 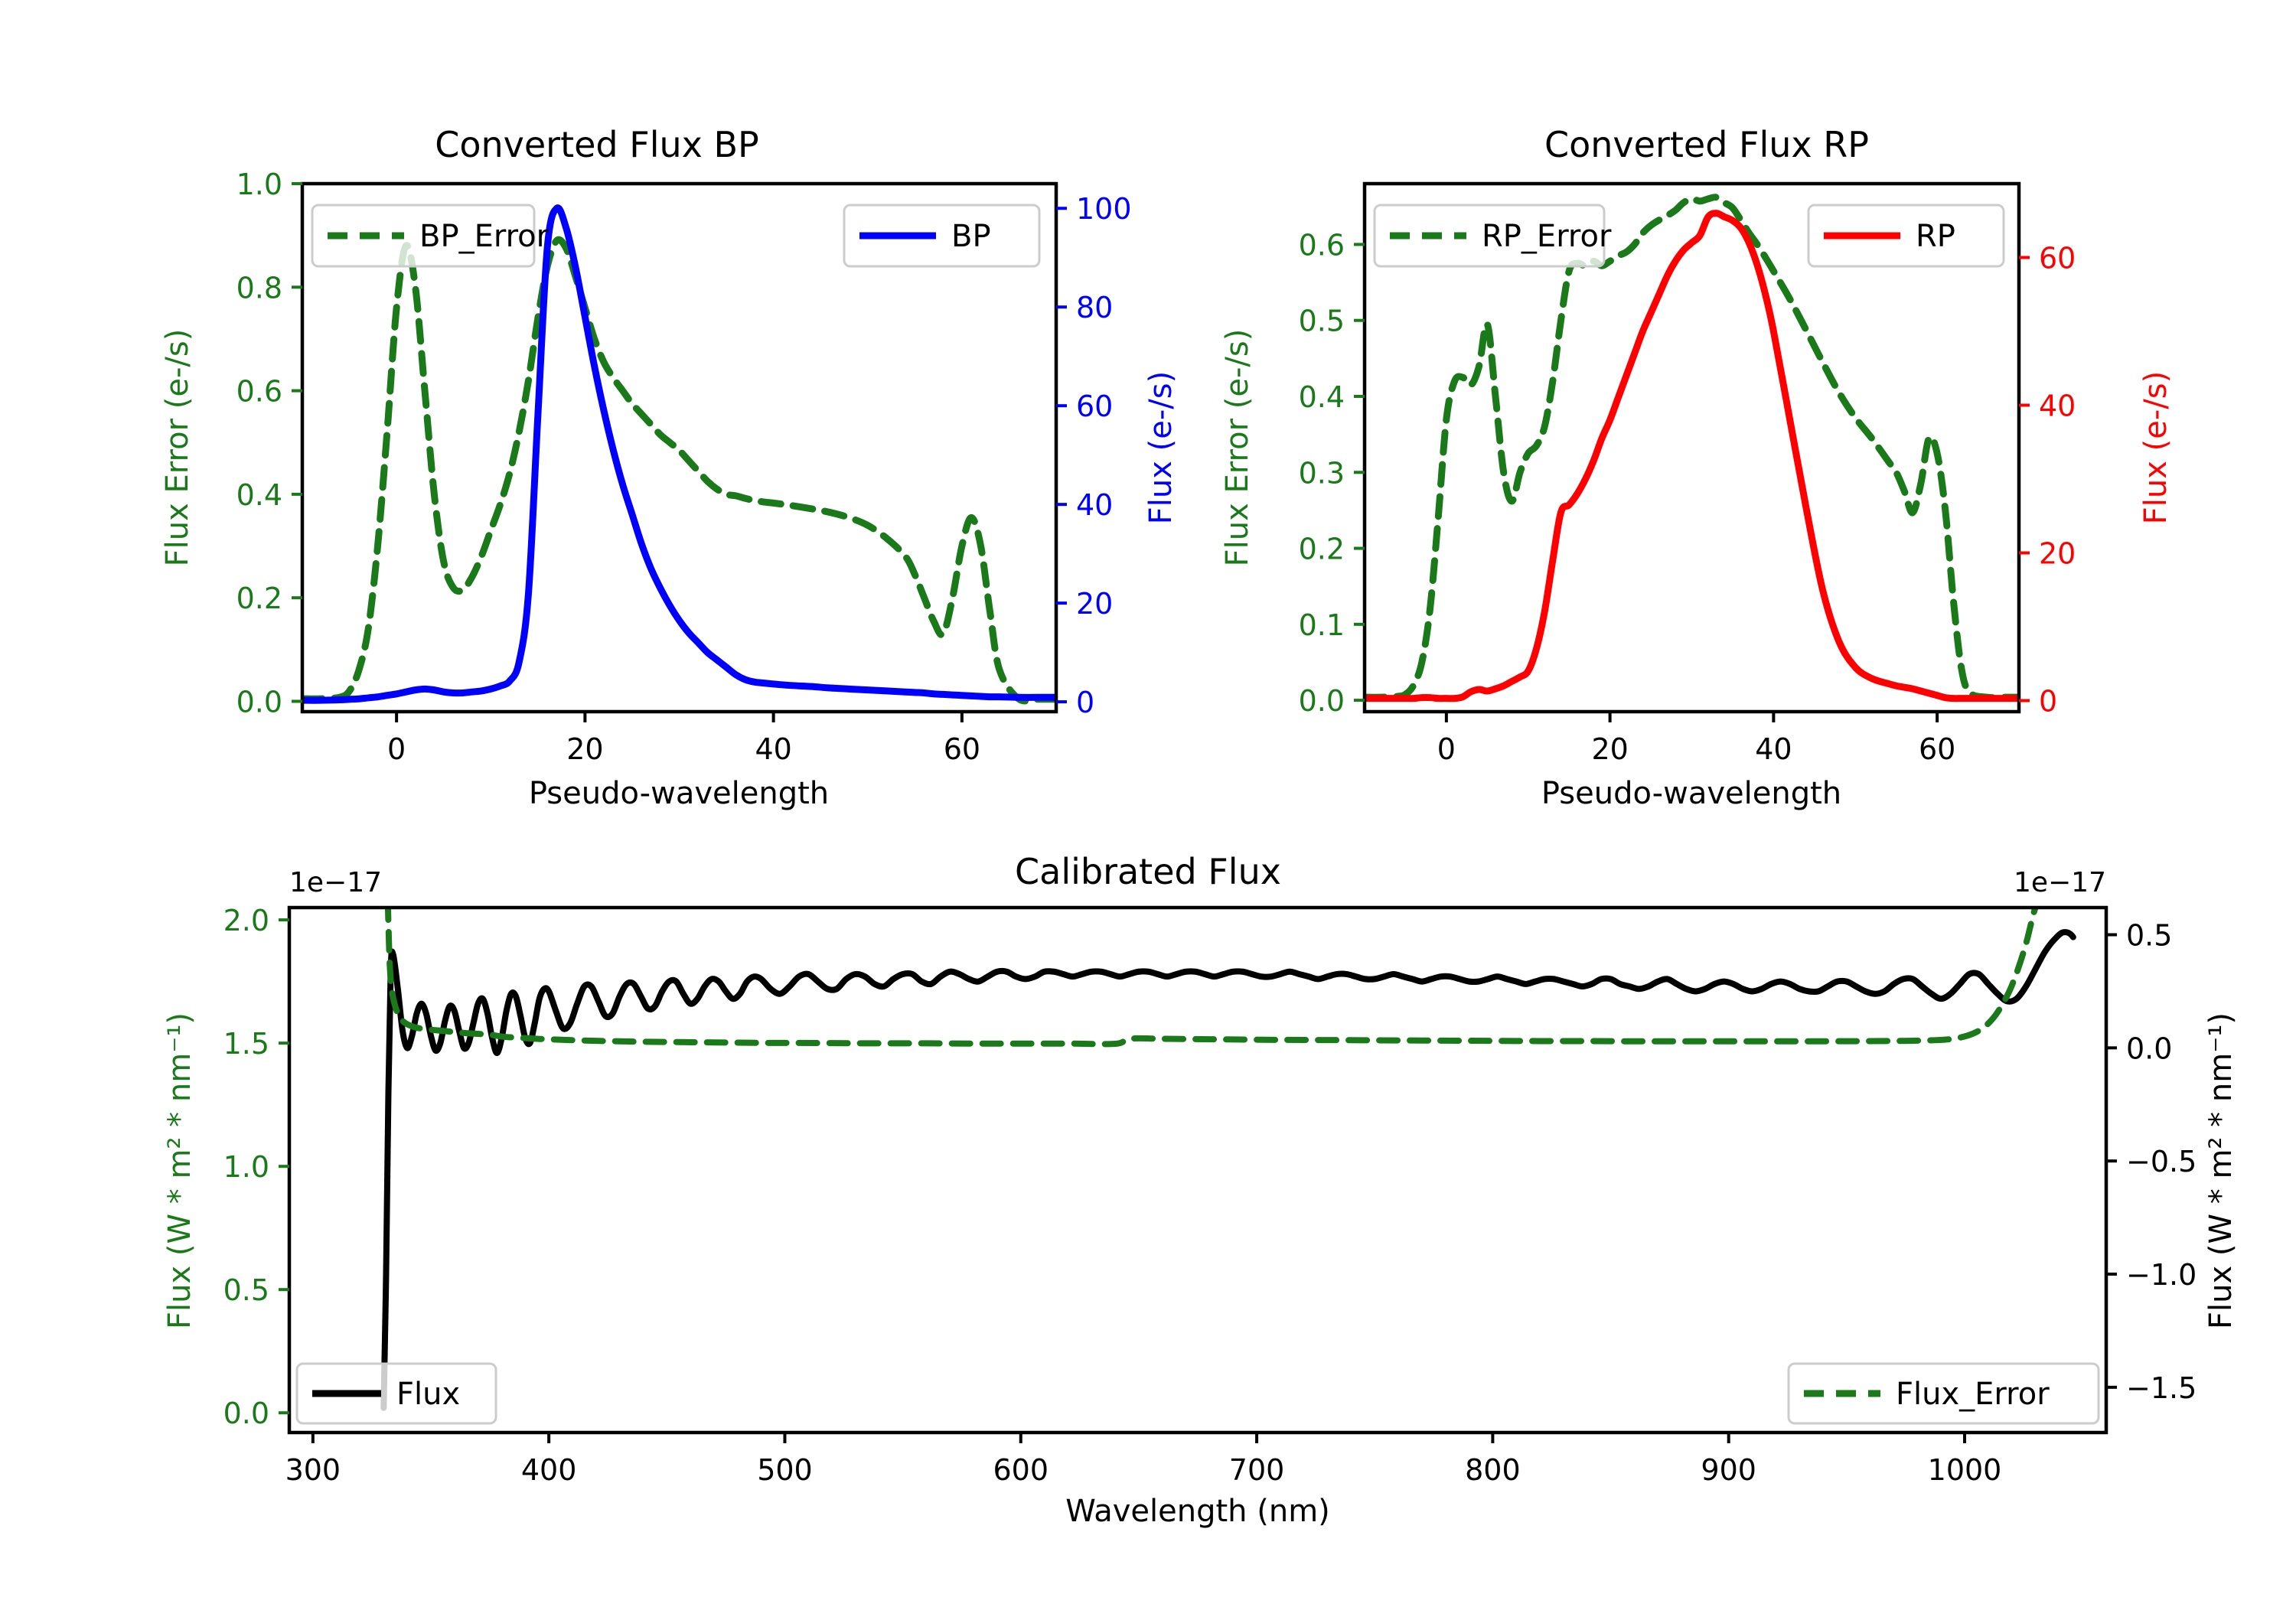 I want to click on panel-bp-title: Converted Flux BP, so click(x=597, y=144).